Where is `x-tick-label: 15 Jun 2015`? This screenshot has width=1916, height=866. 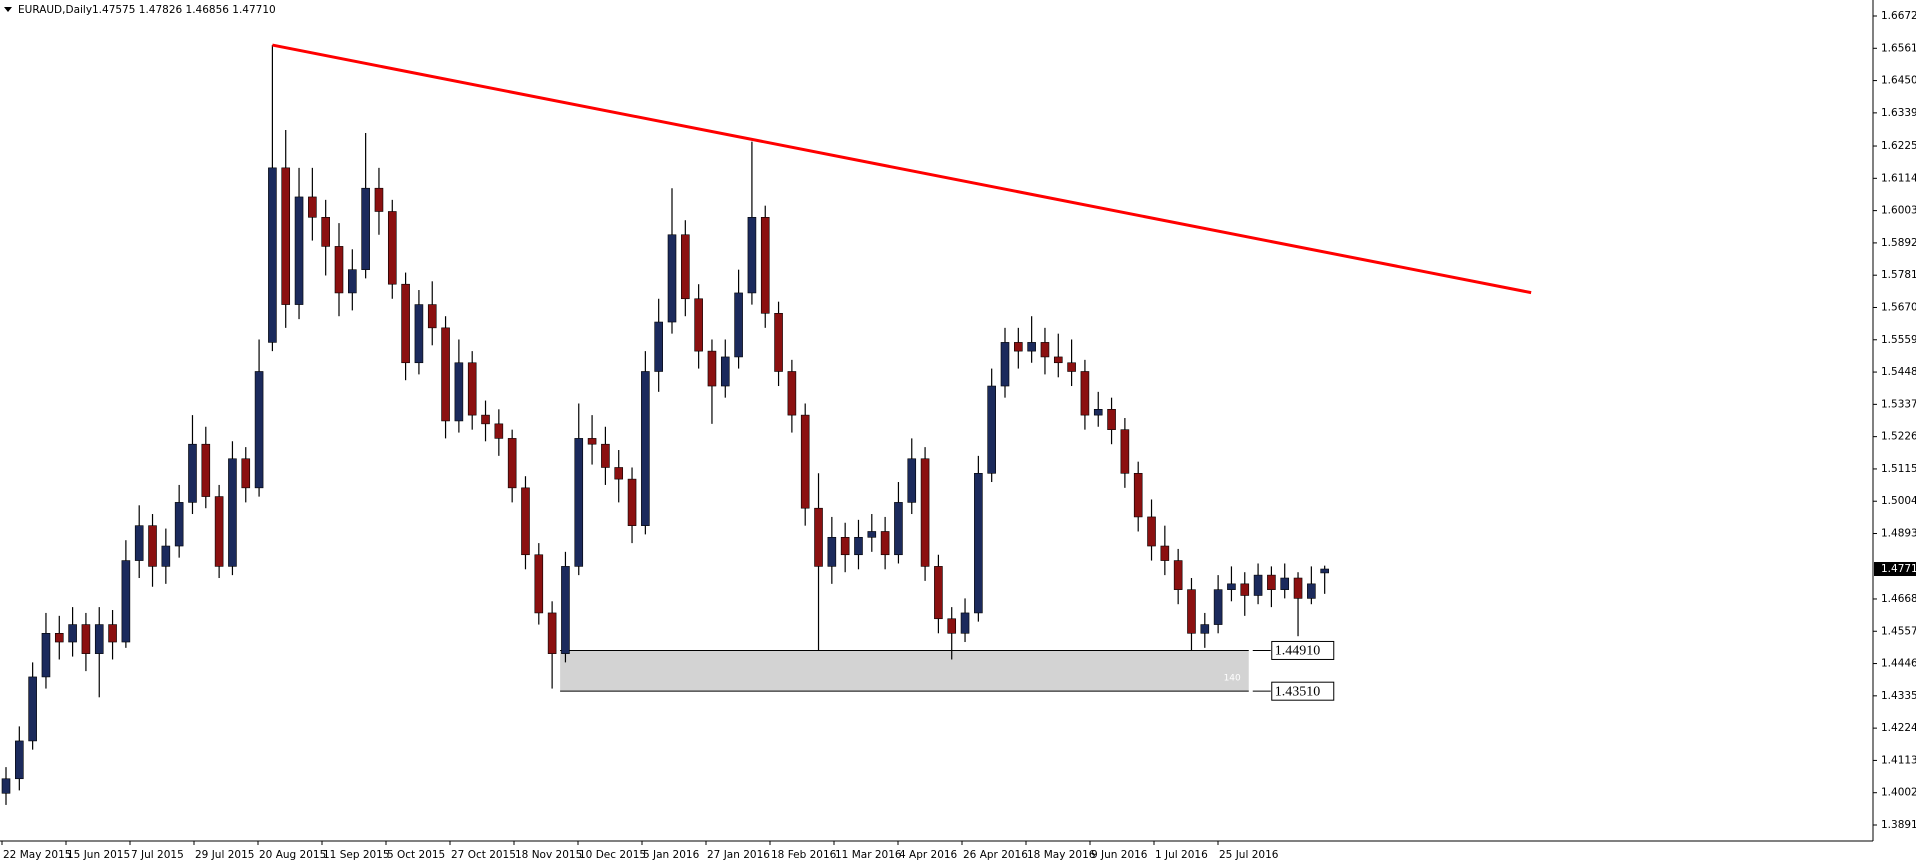
x-tick-label: 15 Jun 2015 is located at coordinates (98, 855).